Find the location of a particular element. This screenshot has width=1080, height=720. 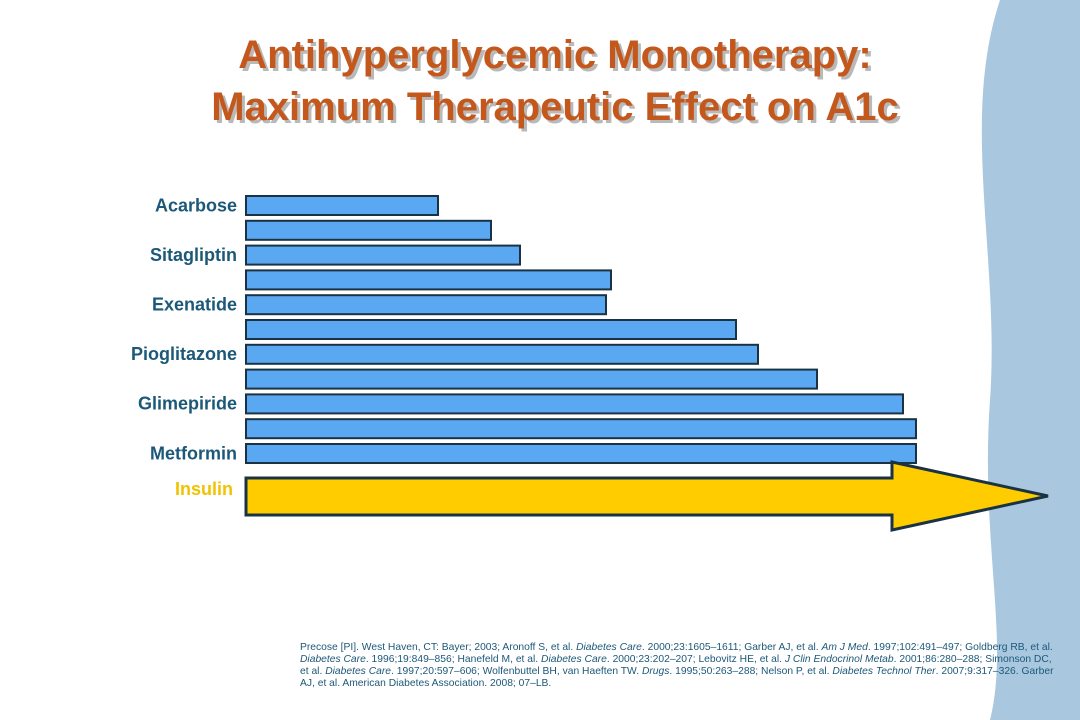

title-shadow: Antihyperglycemic Monotherapy: is located at coordinates (557, 58).